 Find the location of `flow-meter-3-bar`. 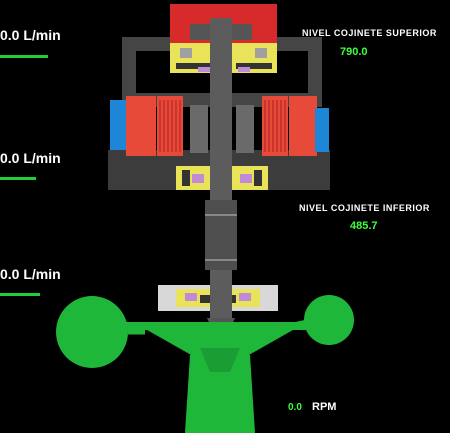

flow-meter-3-bar is located at coordinates (20, 294).